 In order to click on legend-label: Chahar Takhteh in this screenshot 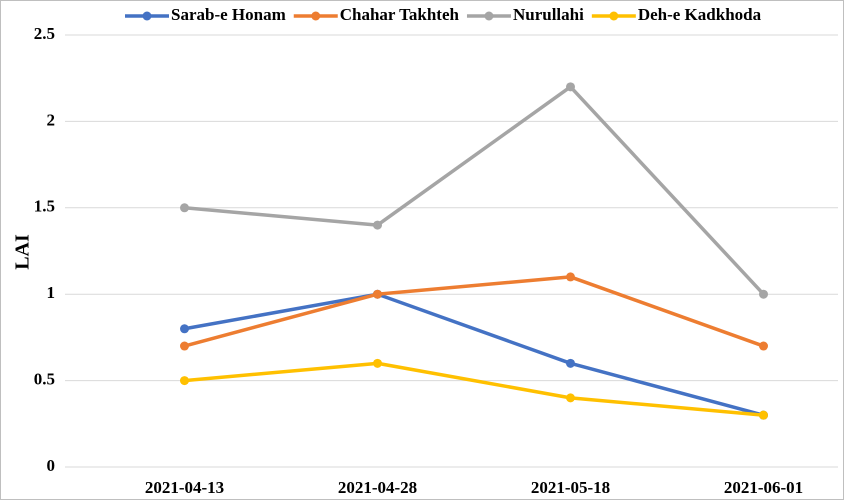, I will do `click(400, 14)`.